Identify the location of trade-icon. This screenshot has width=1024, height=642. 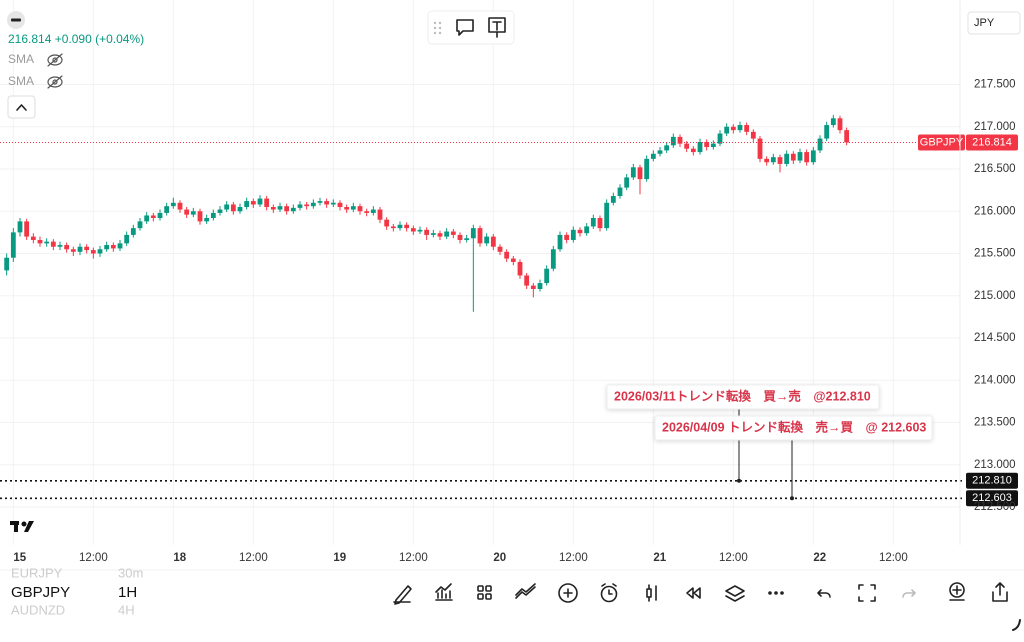
(957, 591).